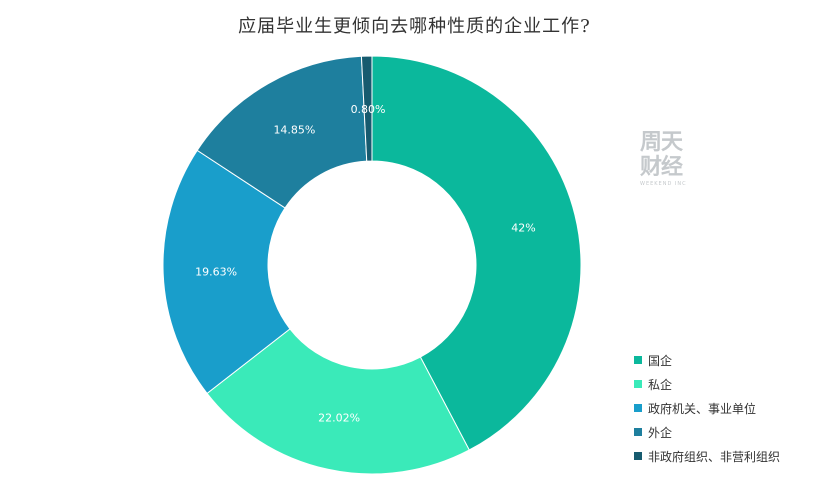 The height and width of the screenshot is (498, 829). What do you see at coordinates (294, 130) in the screenshot?
I see `slice-label-3: 14.85%` at bounding box center [294, 130].